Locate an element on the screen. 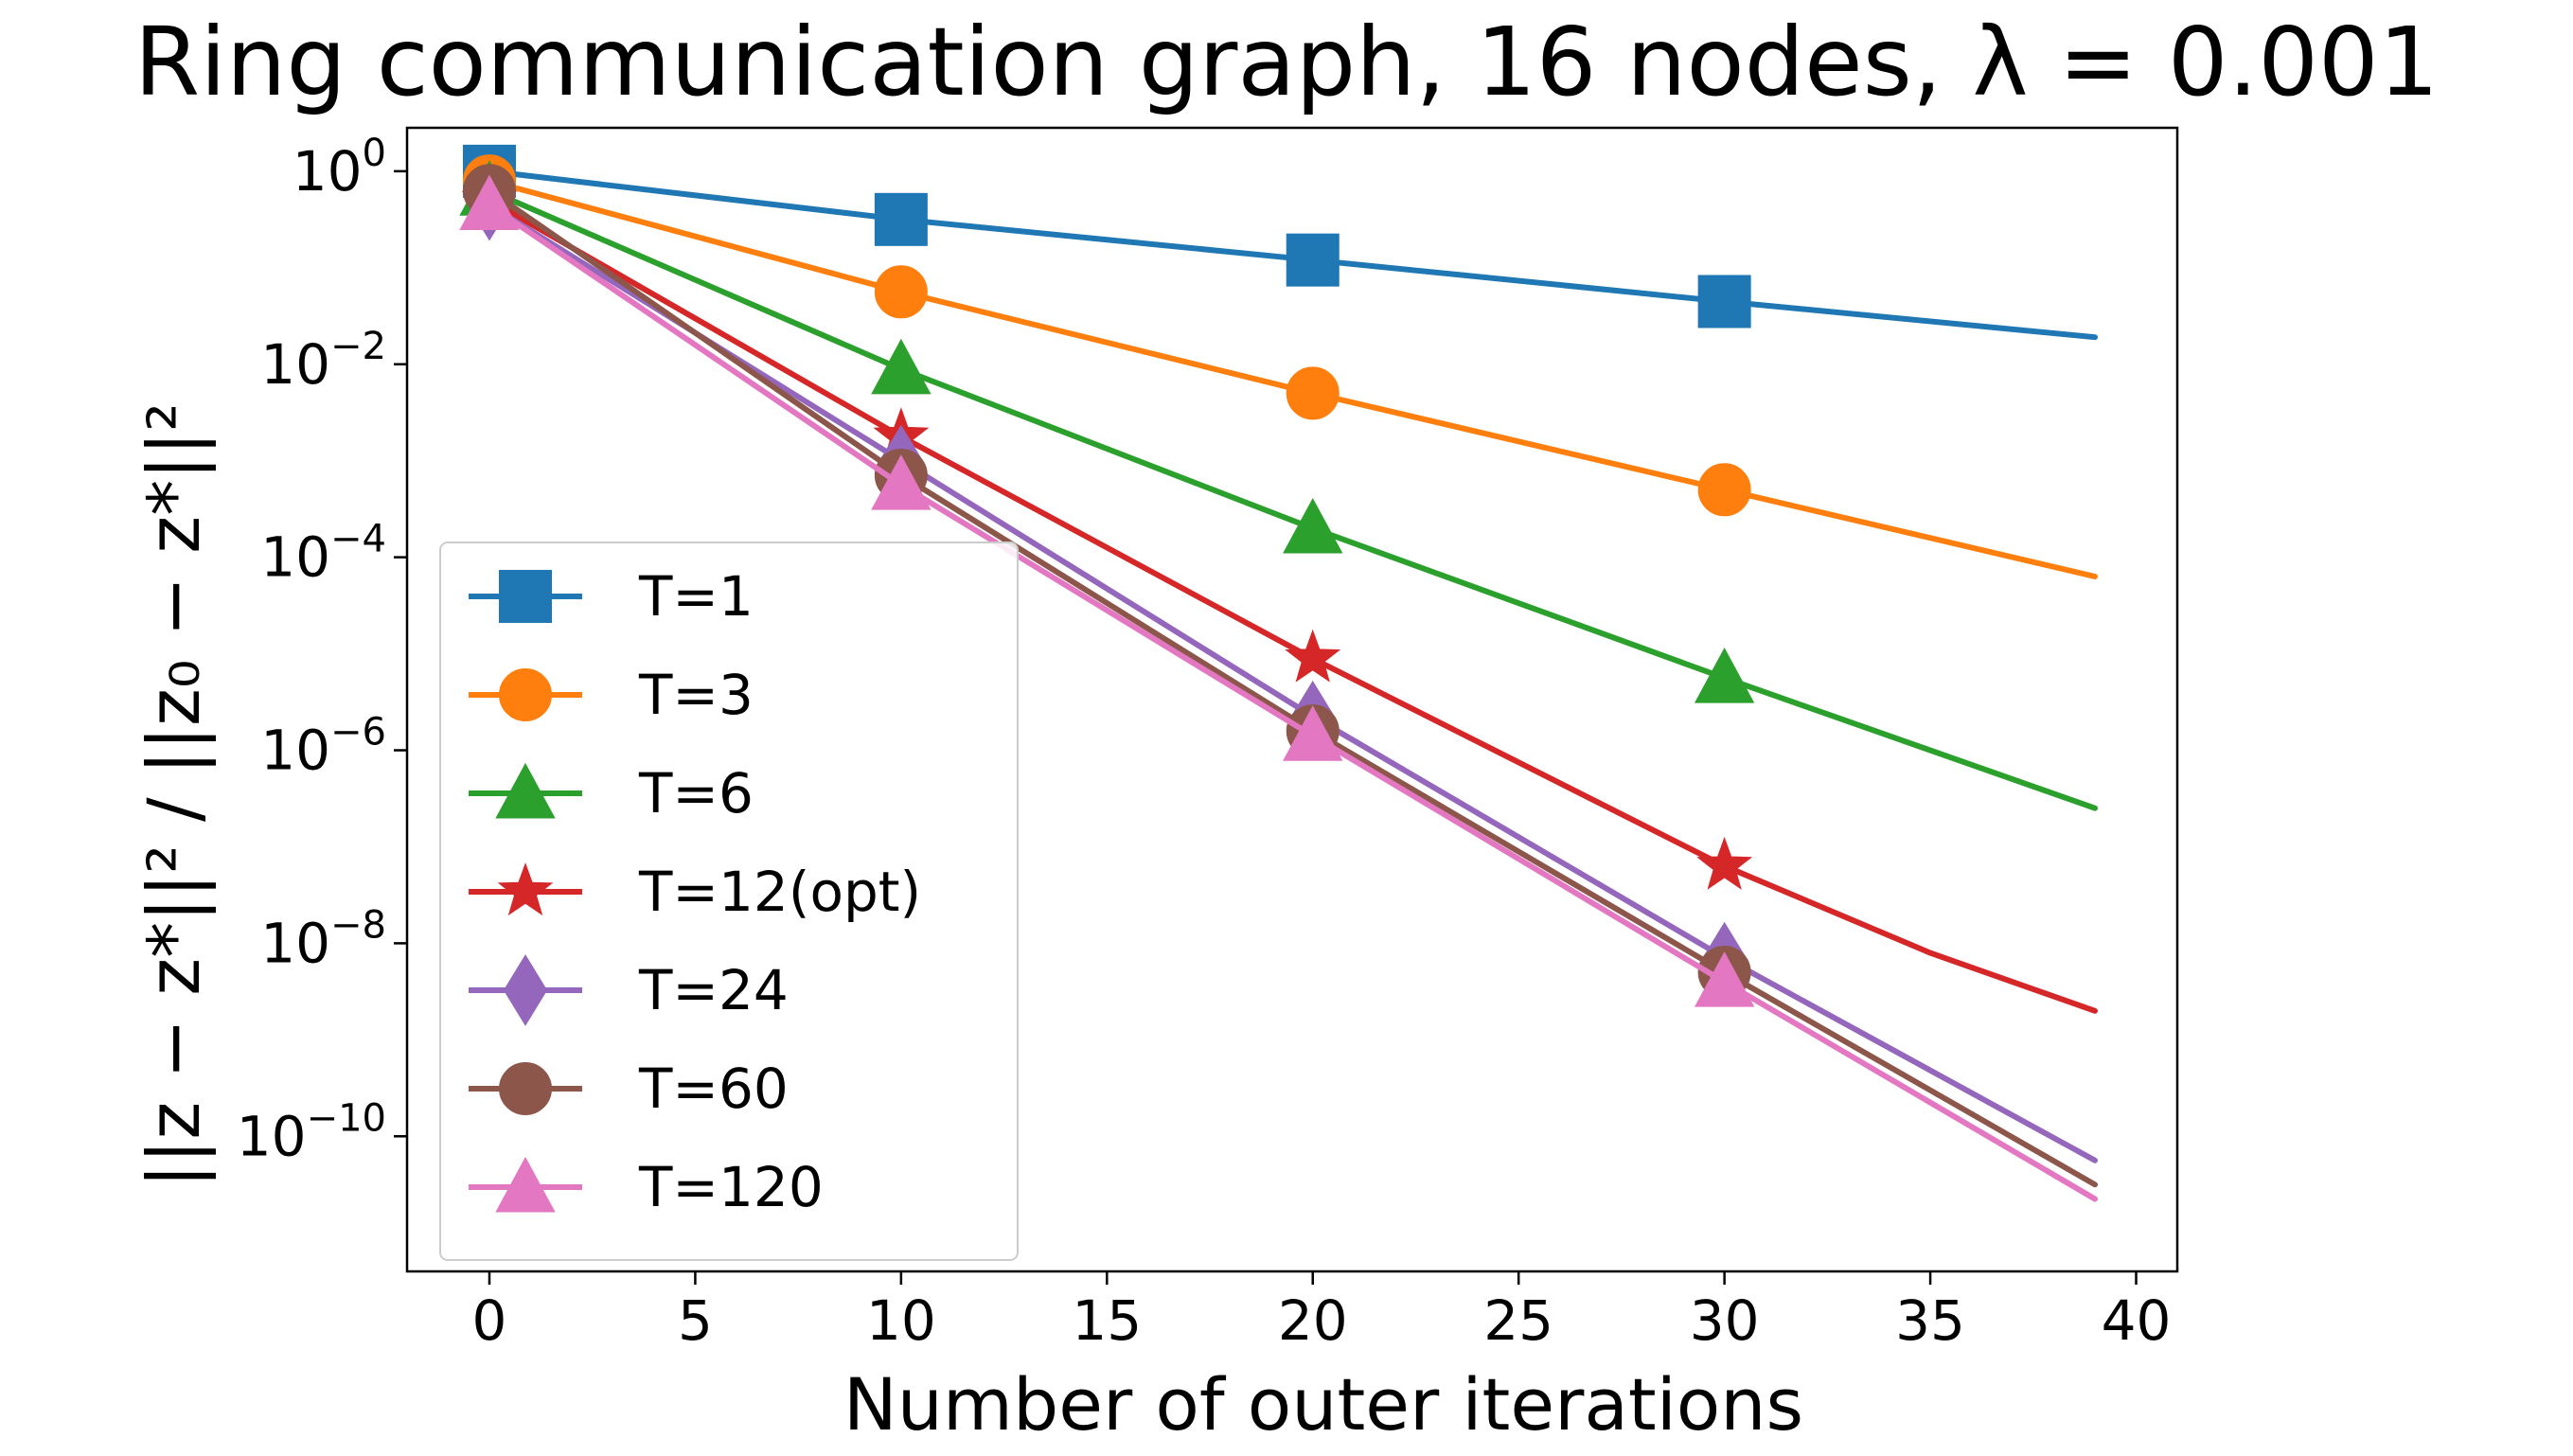  series-T=1 is located at coordinates (1280, 242).